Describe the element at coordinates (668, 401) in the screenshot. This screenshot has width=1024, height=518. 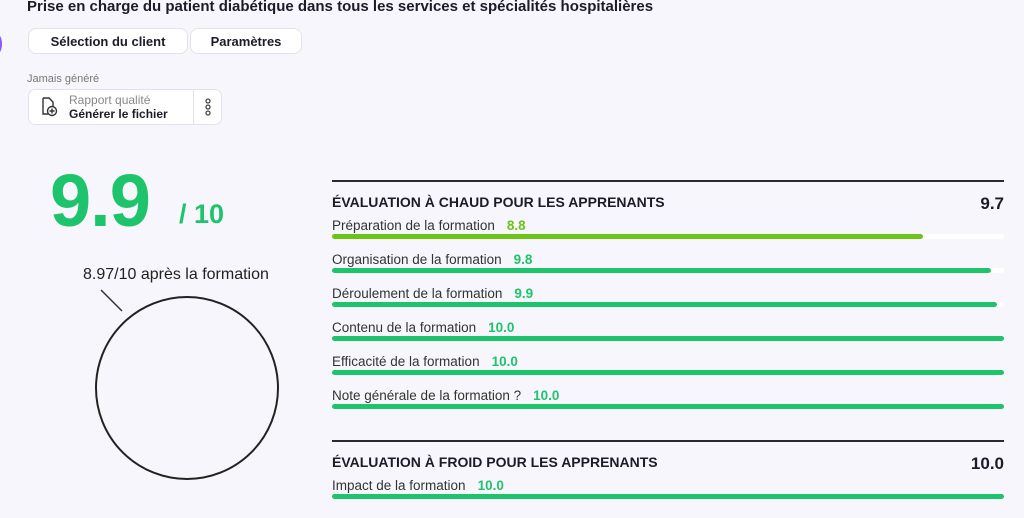
I see `rating-row: Note générale de la formation ? 10.0` at that location.